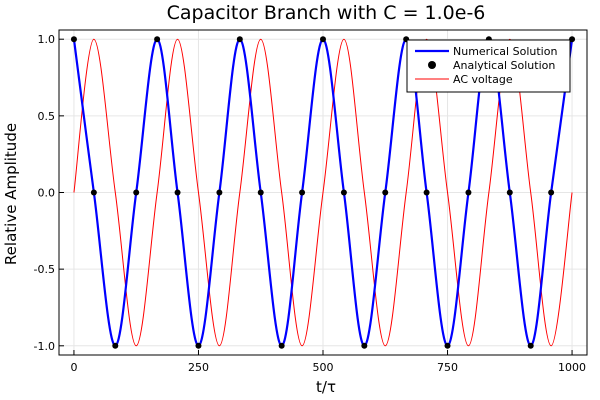 Image resolution: width=600 pixels, height=400 pixels. Describe the element at coordinates (47, 193) in the screenshot. I see `y-tick-label: 0.0` at that location.